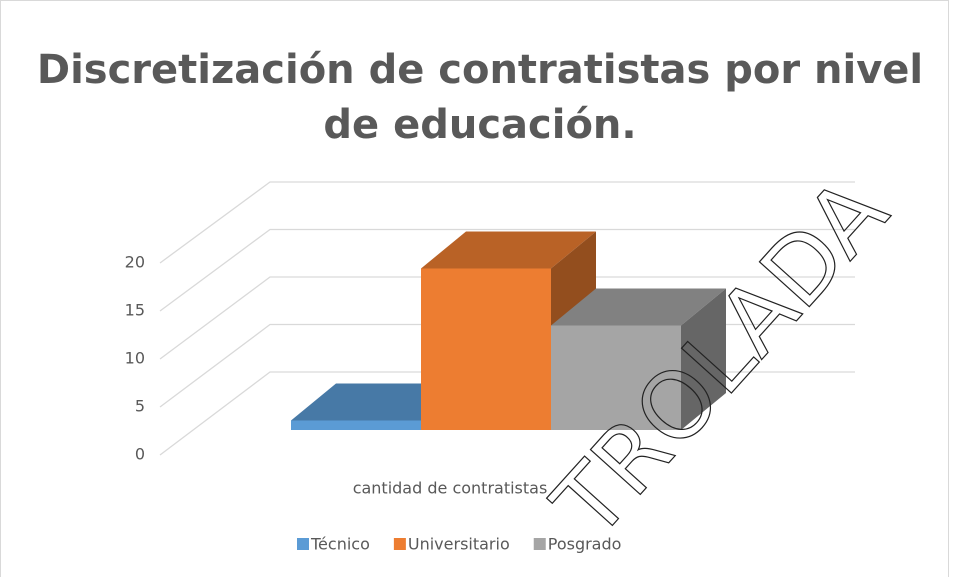  What do you see at coordinates (340, 544) in the screenshot?
I see `legend-label: Técnico` at bounding box center [340, 544].